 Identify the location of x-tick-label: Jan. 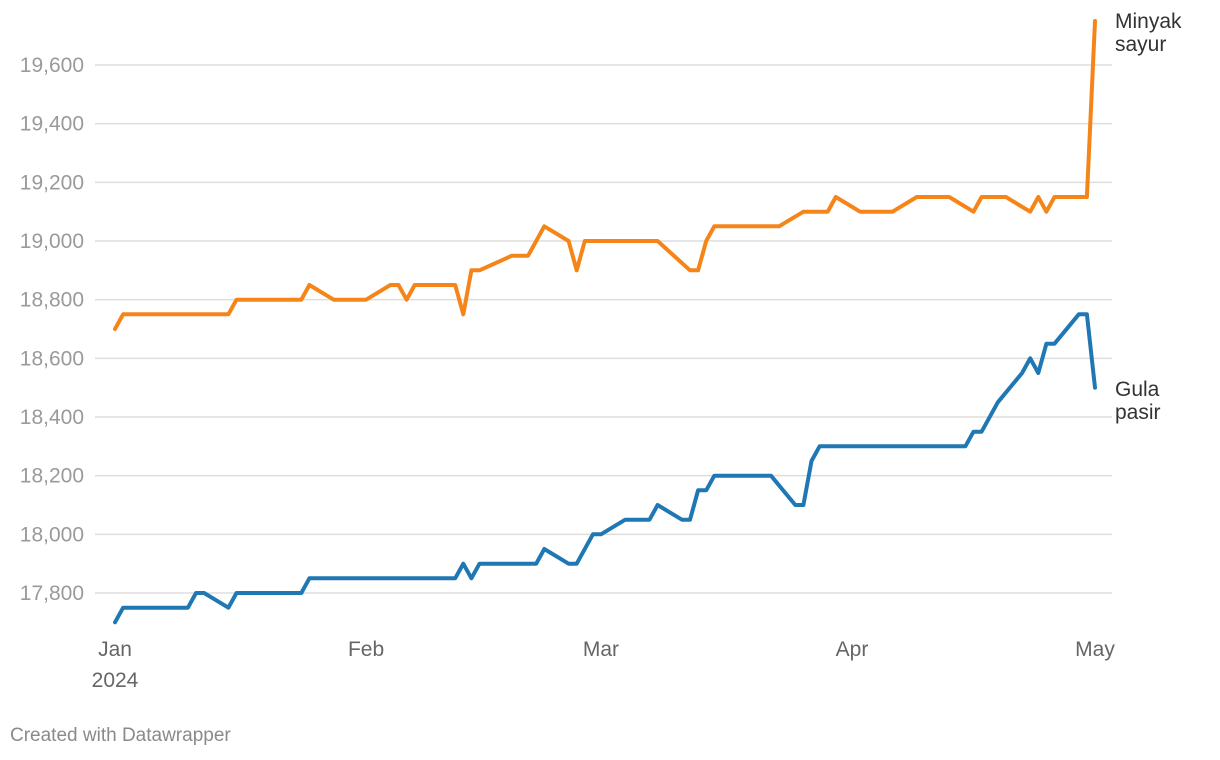
(115, 649).